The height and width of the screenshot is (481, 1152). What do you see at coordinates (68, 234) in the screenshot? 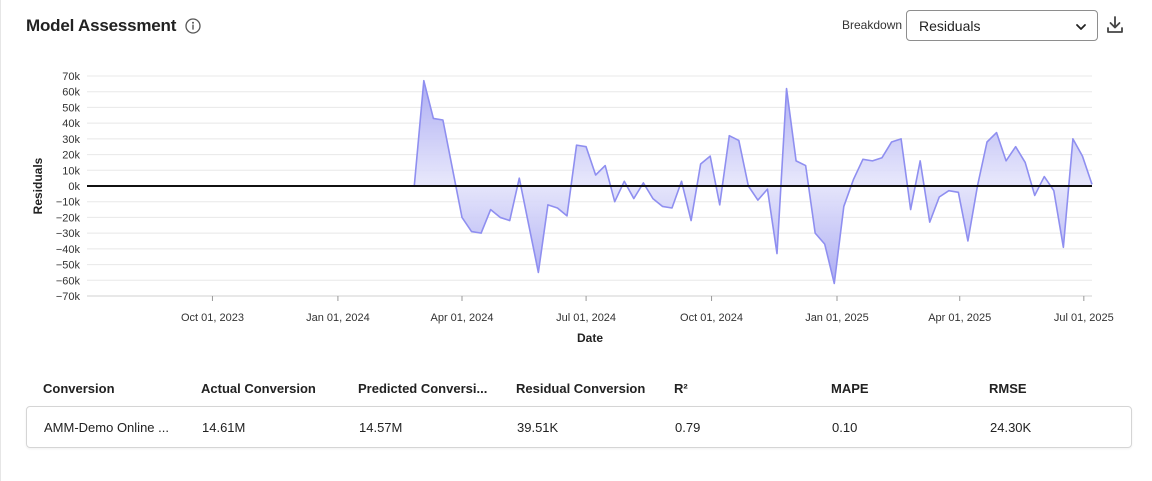
I see `y-tick-label: −30k` at bounding box center [68, 234].